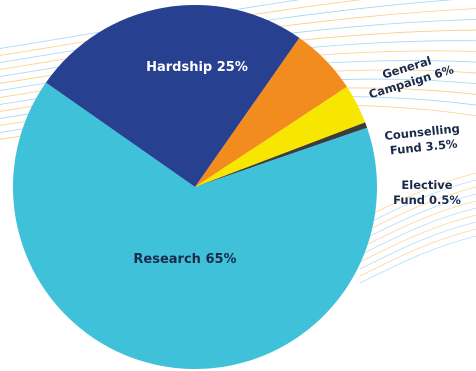  Describe the element at coordinates (281, 154) in the screenshot. I see `pie-slice-elective-fund` at that location.